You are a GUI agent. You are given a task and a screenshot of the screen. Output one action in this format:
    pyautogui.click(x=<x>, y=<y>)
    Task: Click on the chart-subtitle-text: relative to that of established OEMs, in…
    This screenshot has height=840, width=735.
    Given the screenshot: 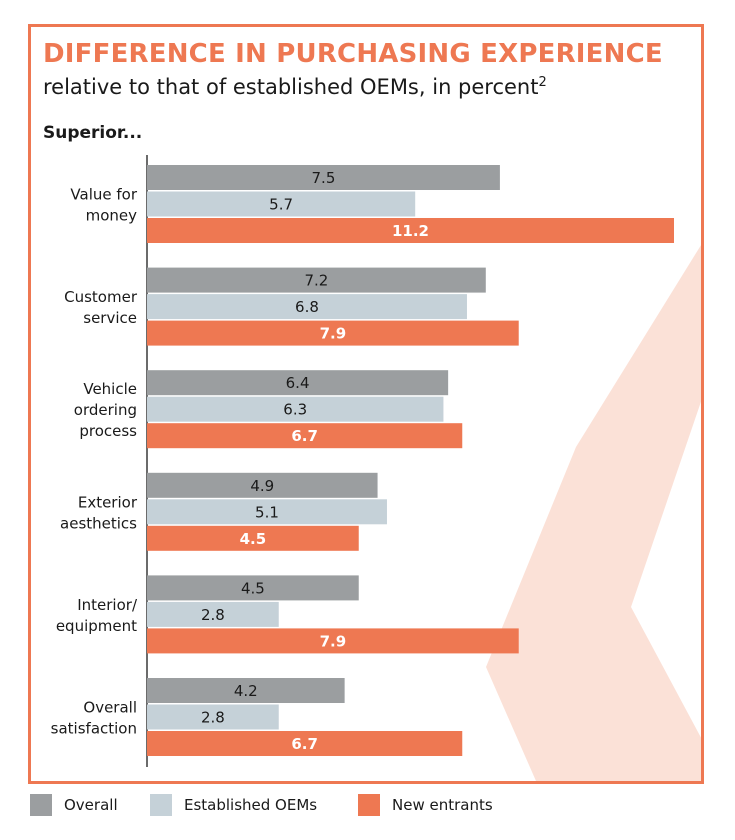 What is the action you would take?
    pyautogui.click(x=291, y=87)
    